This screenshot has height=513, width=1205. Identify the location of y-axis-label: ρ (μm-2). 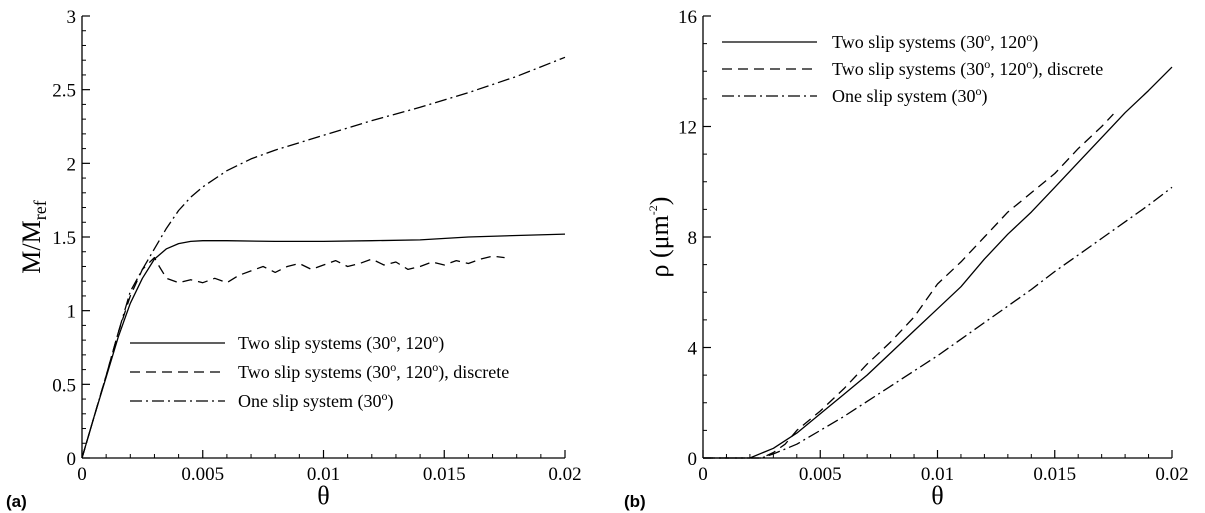
(659, 237).